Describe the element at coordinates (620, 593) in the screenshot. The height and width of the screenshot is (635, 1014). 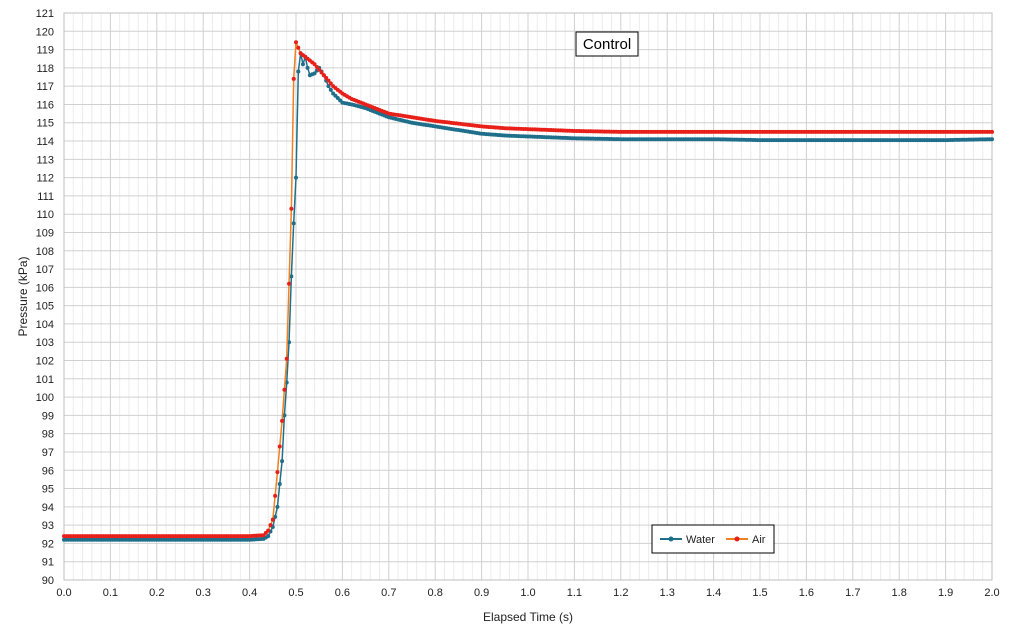
I see `x-tick-label: 1.2` at that location.